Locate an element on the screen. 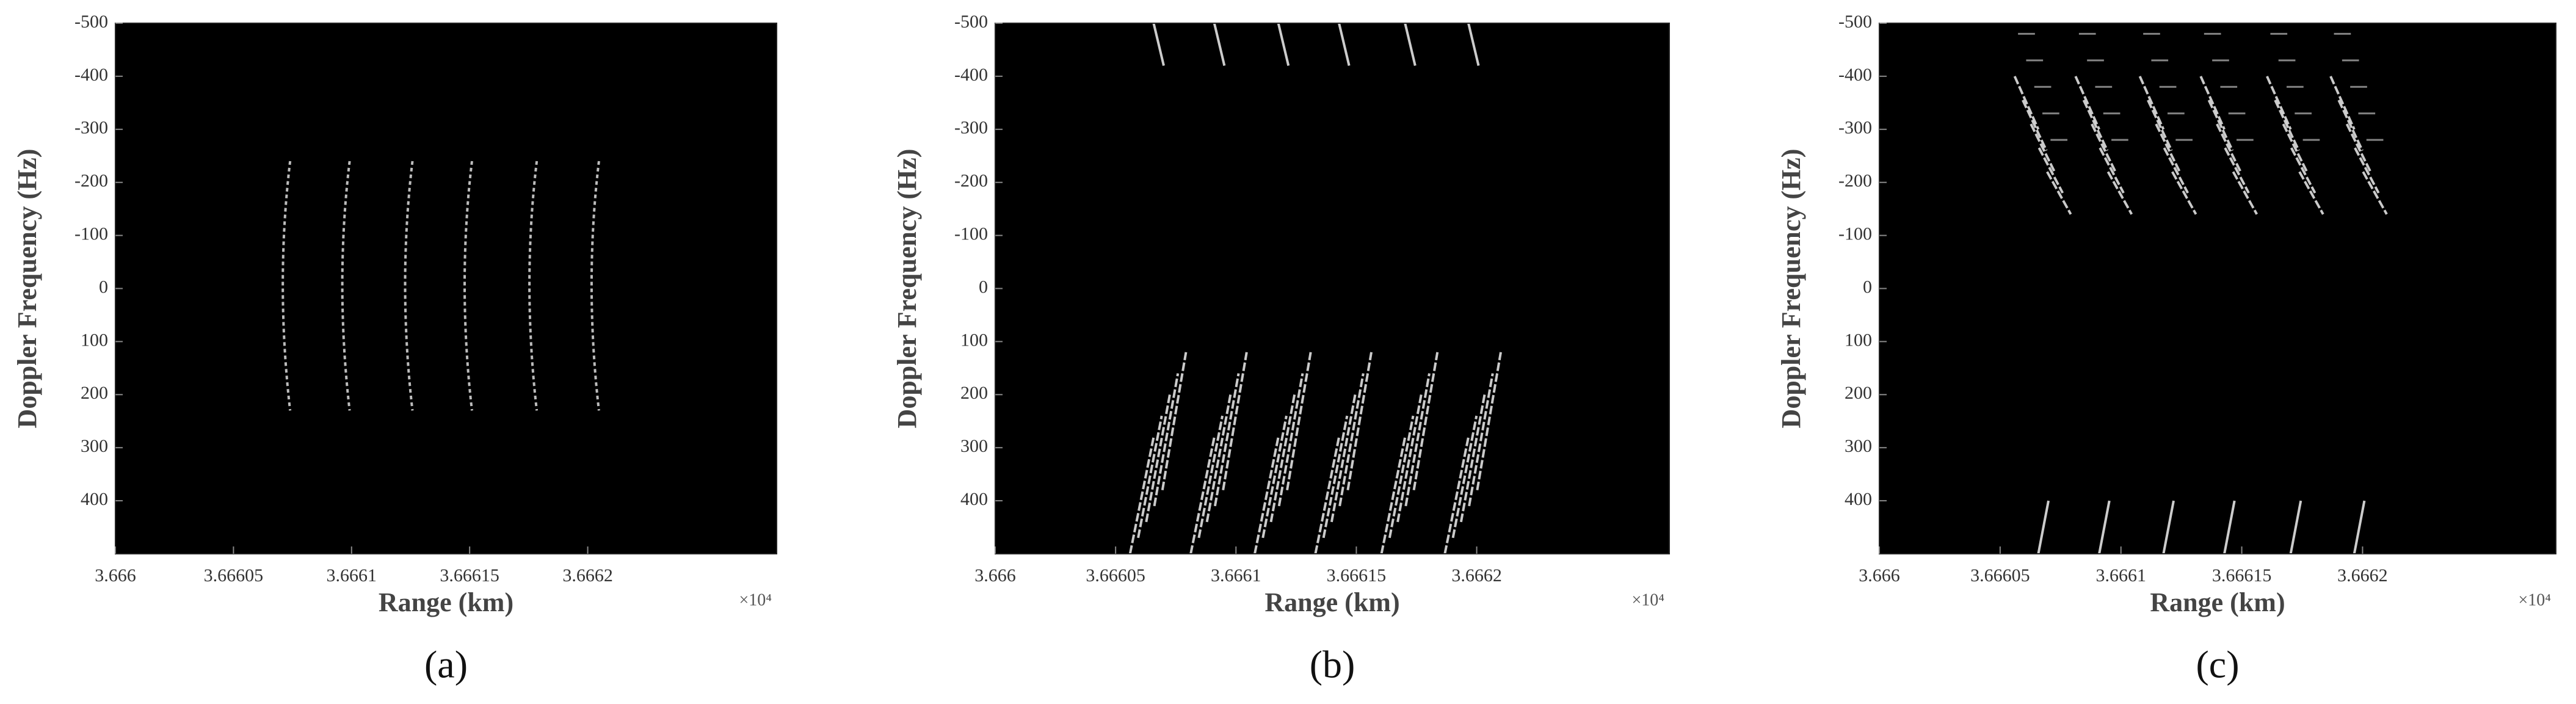 The width and height of the screenshot is (2576, 704). caption: (b) is located at coordinates (1332, 664).